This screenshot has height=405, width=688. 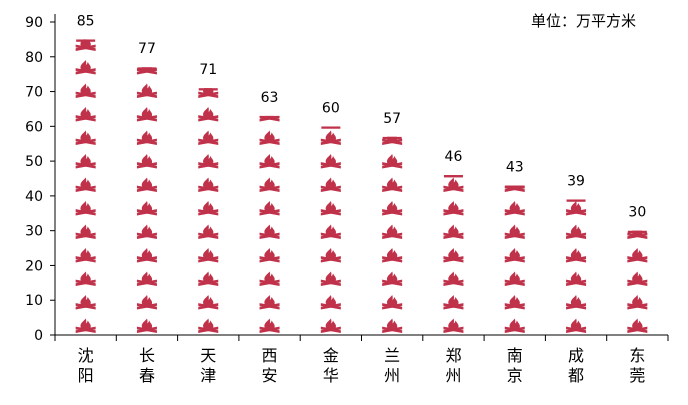 What do you see at coordinates (86, 21) in the screenshot?
I see `value-label: 85` at bounding box center [86, 21].